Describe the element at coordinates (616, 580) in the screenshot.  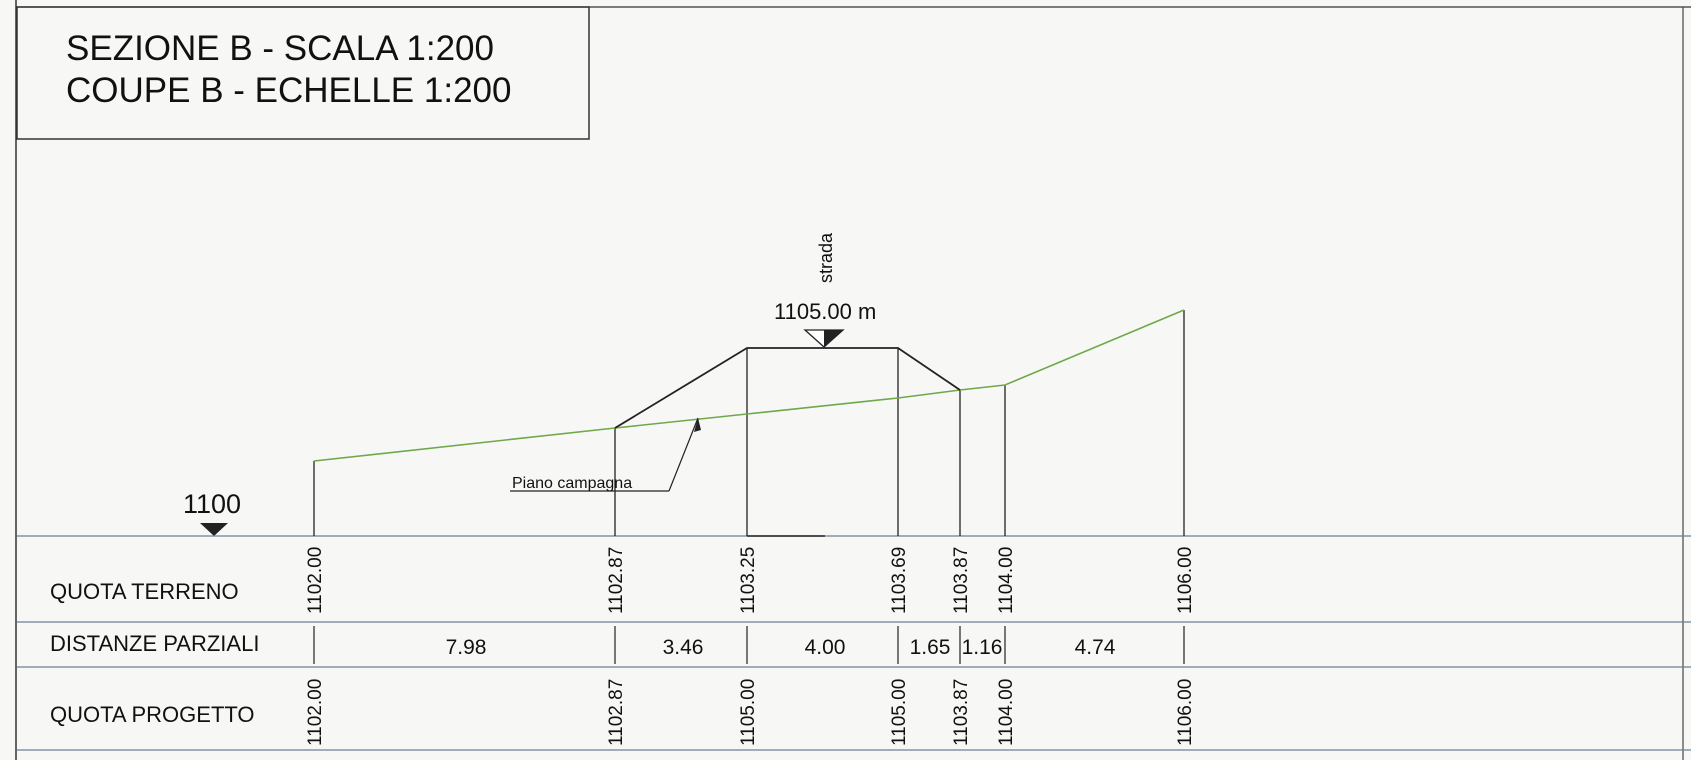
I see `terreno-value-2: 1102.87` at that location.